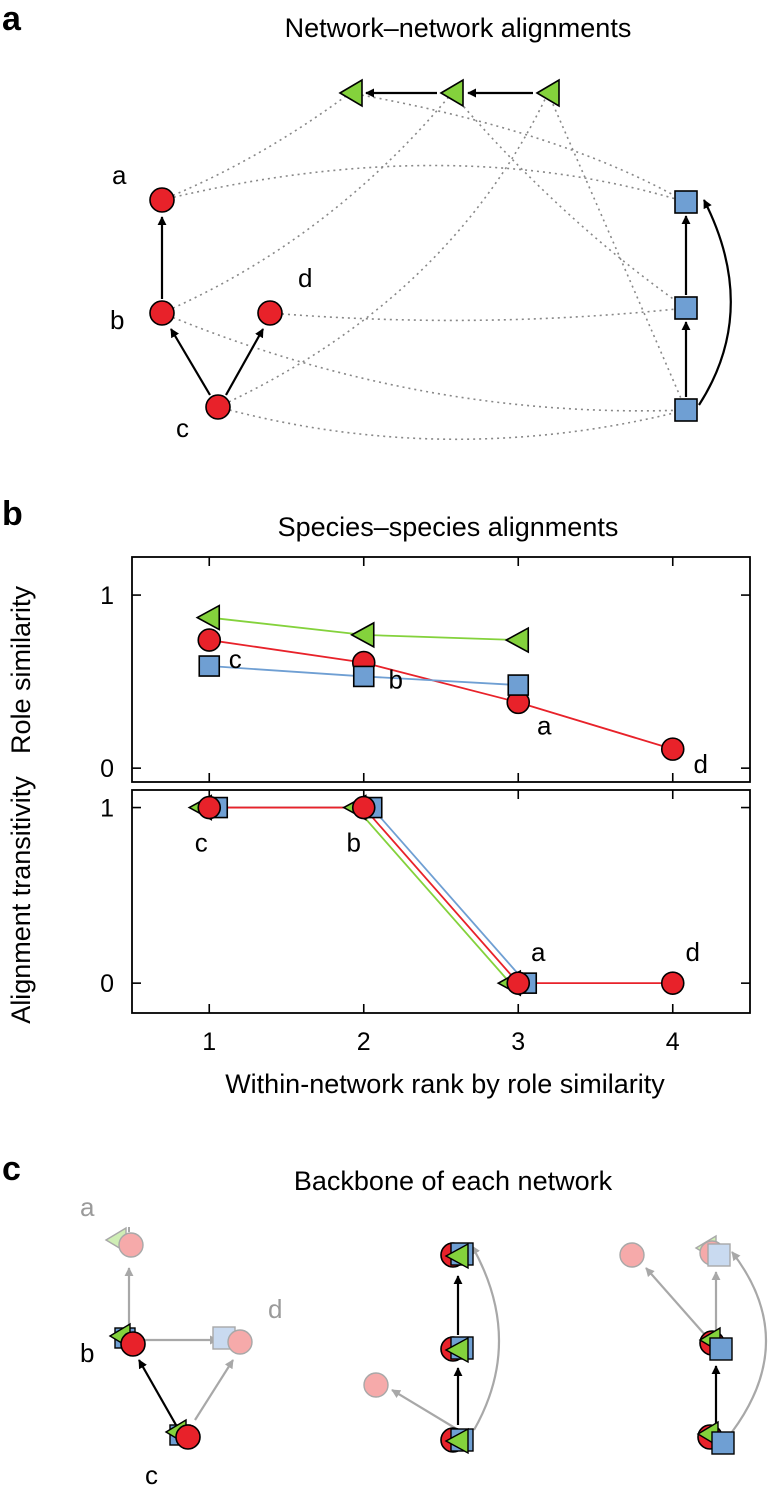 The width and height of the screenshot is (782, 1495). Describe the element at coordinates (87, 1353) in the screenshot. I see `bb1-label-b: b` at that location.